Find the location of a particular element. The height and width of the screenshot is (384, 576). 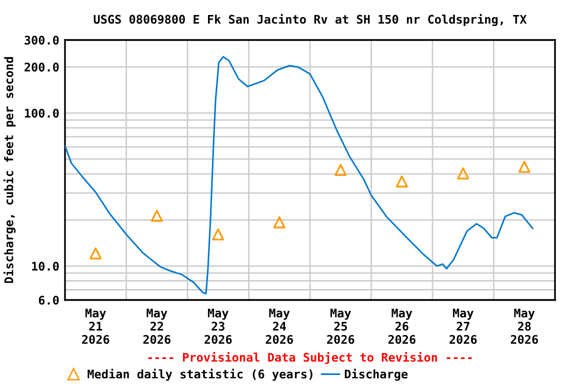

x-tick-label: May 26 2026 is located at coordinates (402, 326).